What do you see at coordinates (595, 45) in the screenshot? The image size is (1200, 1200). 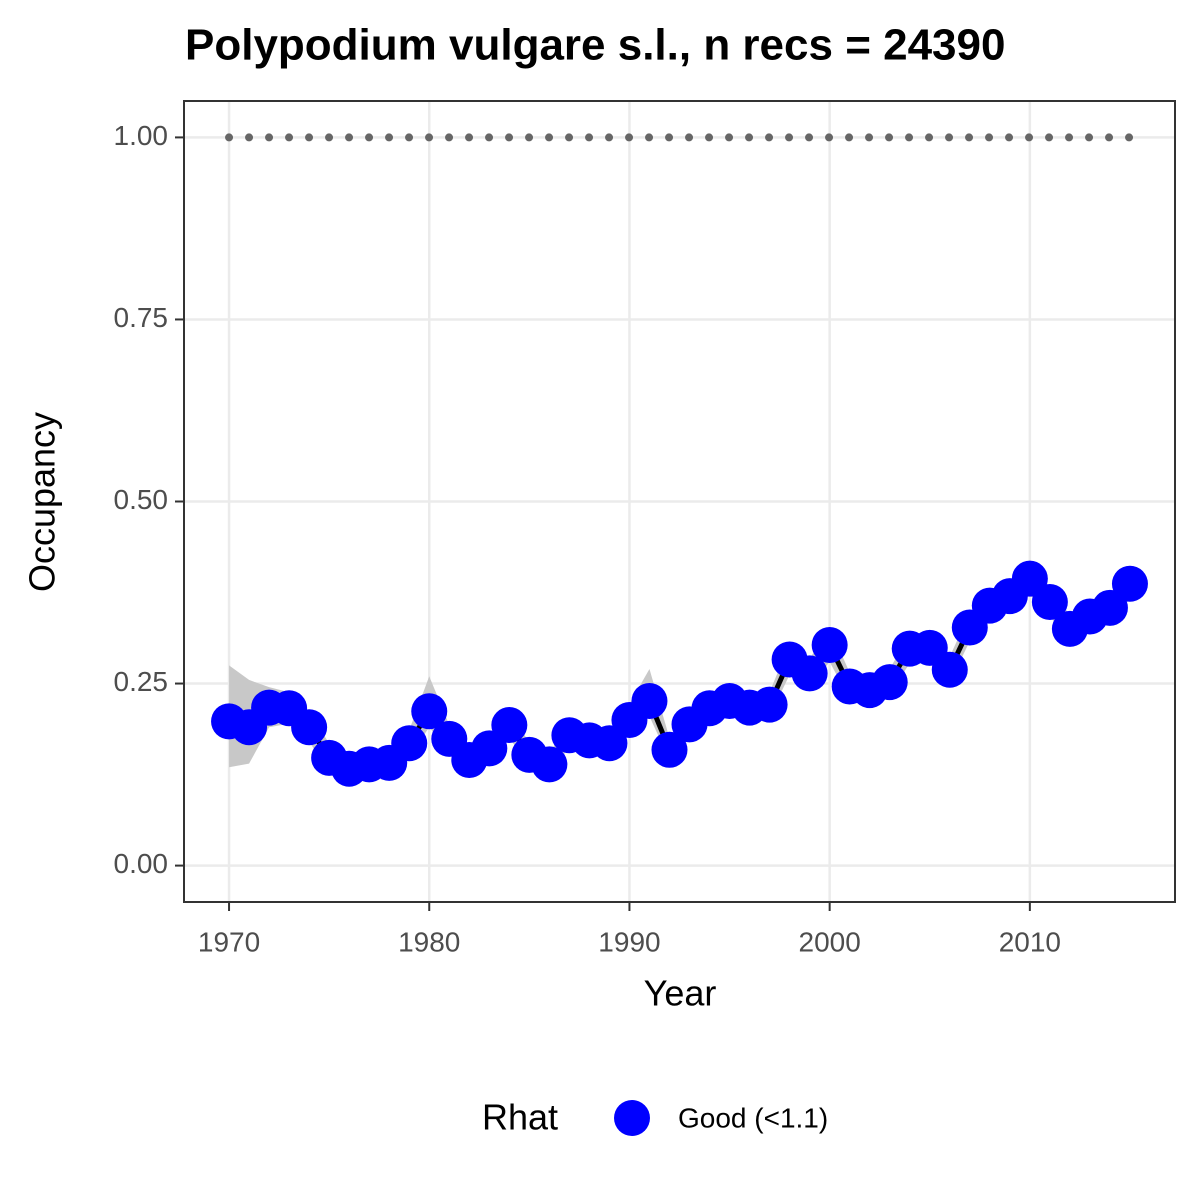 I see `chart-title: Polypodium vulgare s.l., n recs = 24390` at bounding box center [595, 45].